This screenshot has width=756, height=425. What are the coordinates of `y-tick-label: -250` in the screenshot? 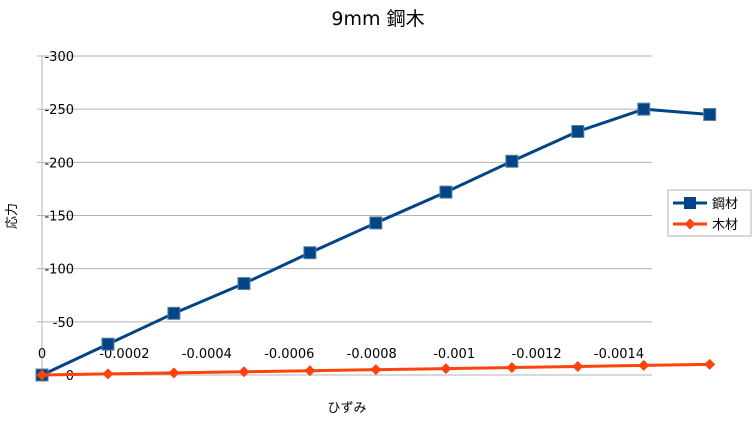 It's located at (59, 110).